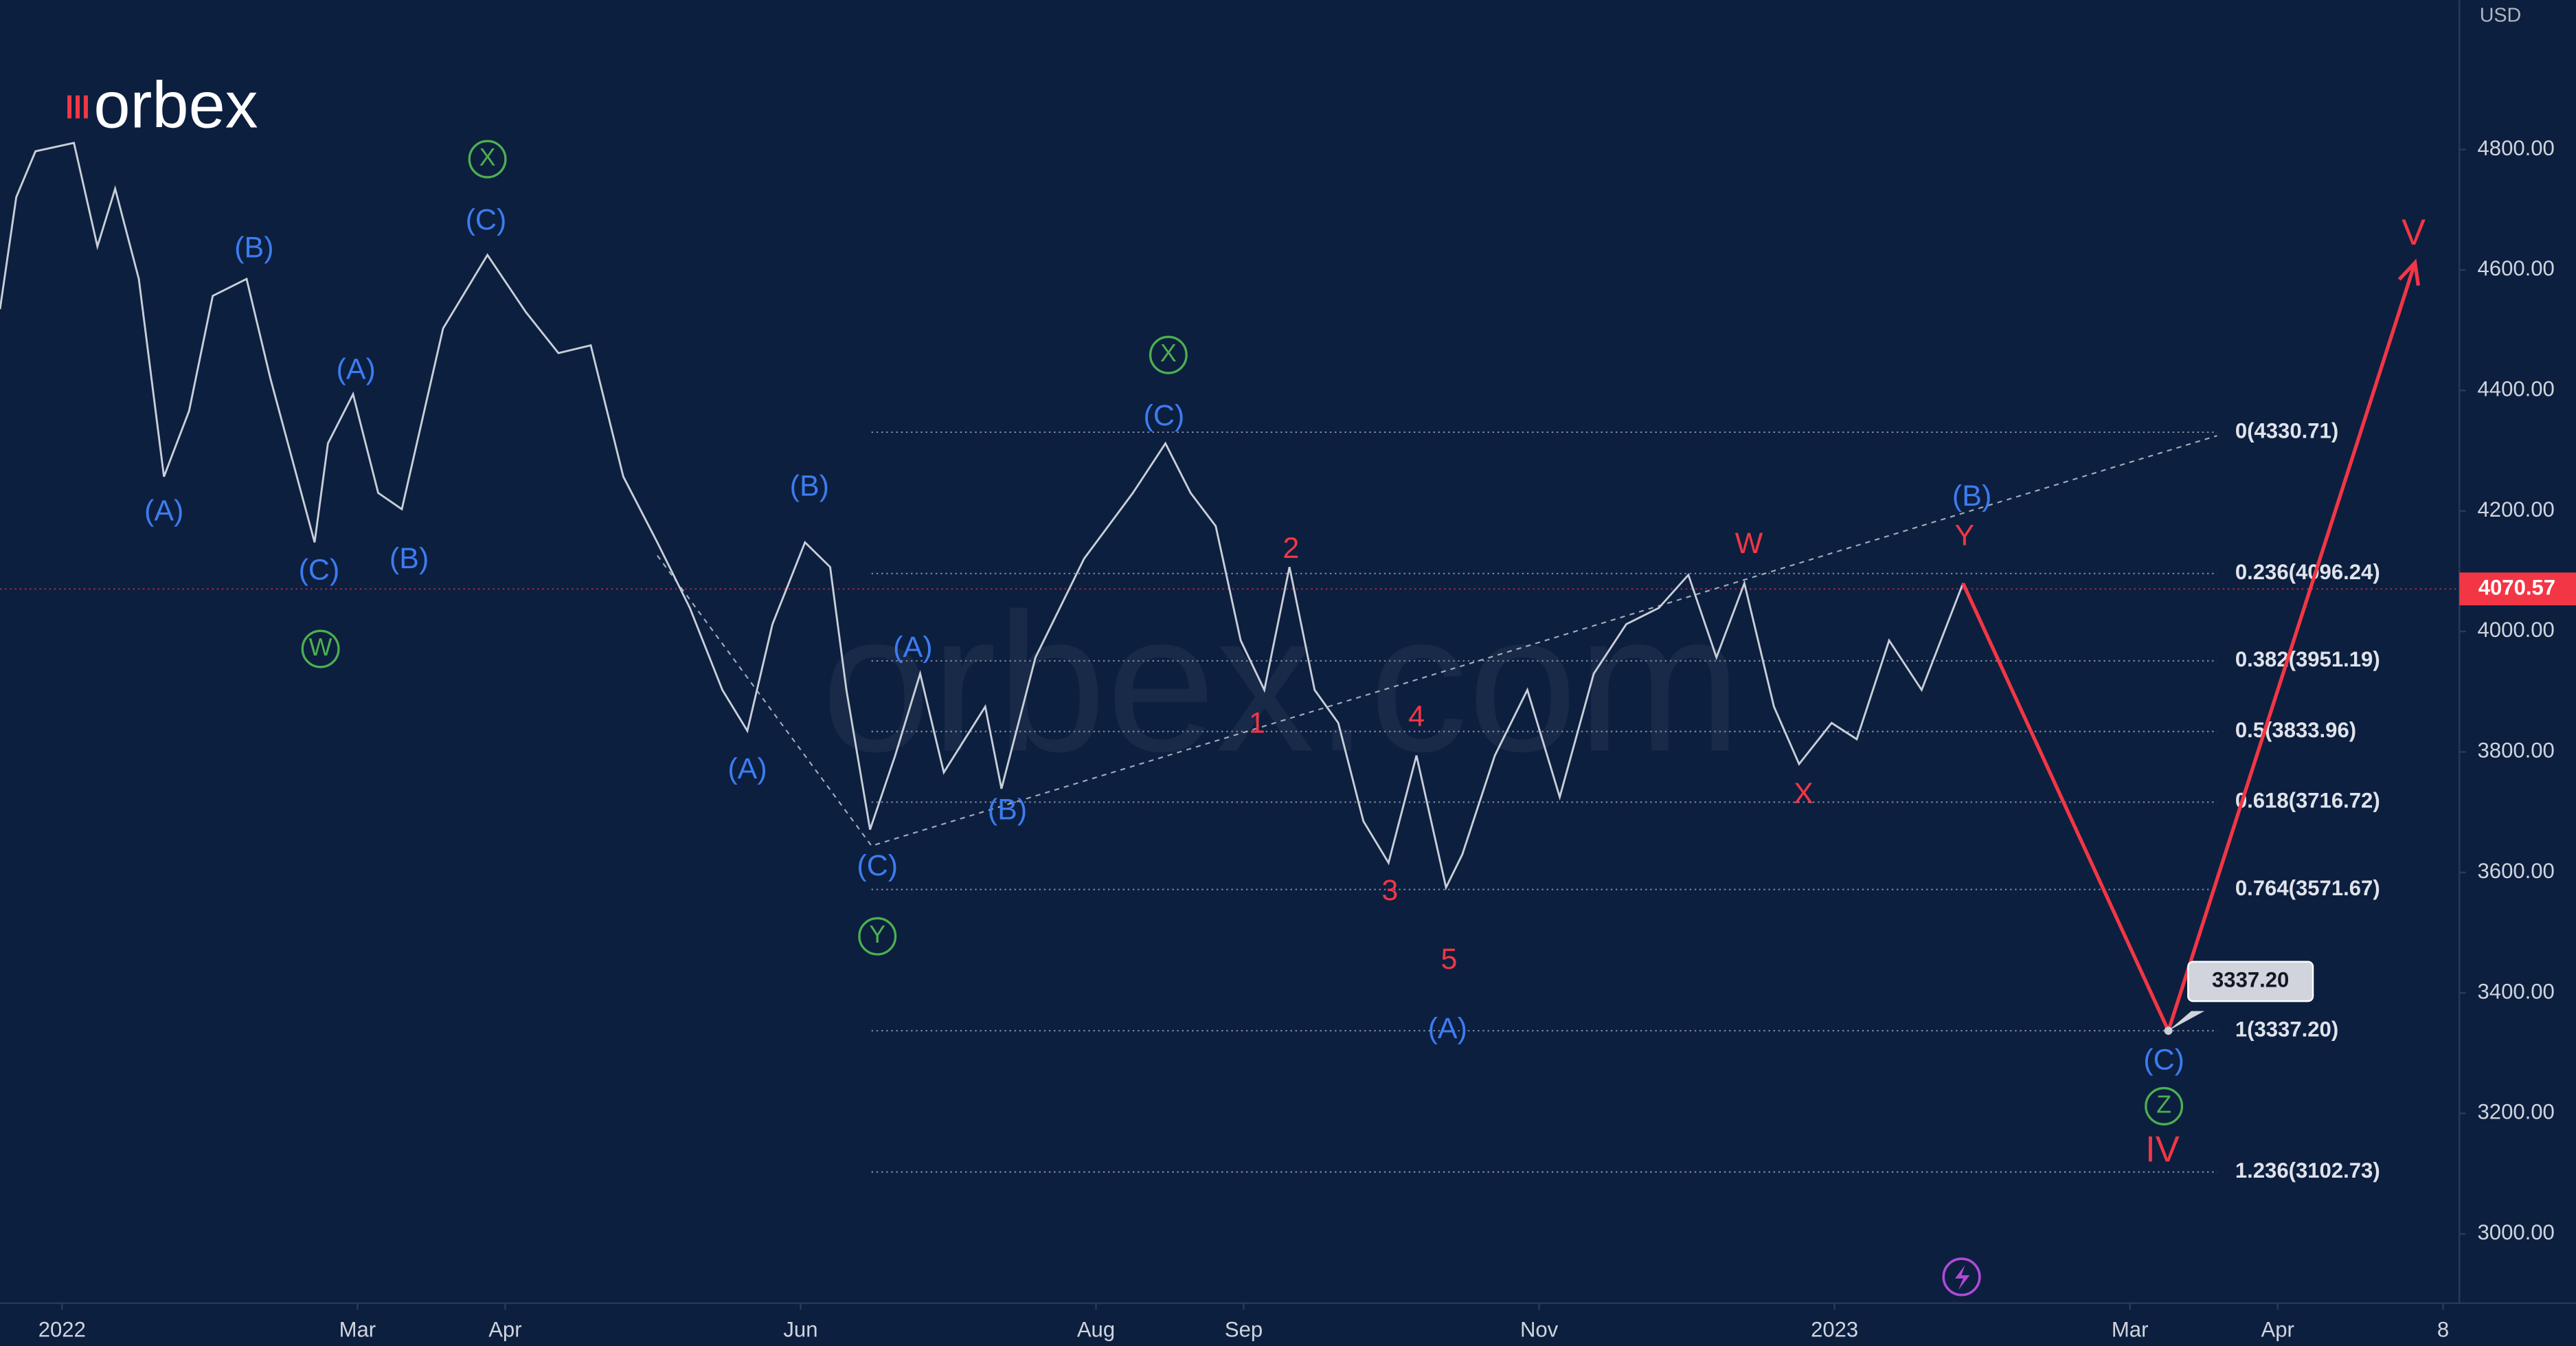 The image size is (2576, 1346). Describe the element at coordinates (1096, 1330) in the screenshot. I see `x-tick-label: Aug` at that location.